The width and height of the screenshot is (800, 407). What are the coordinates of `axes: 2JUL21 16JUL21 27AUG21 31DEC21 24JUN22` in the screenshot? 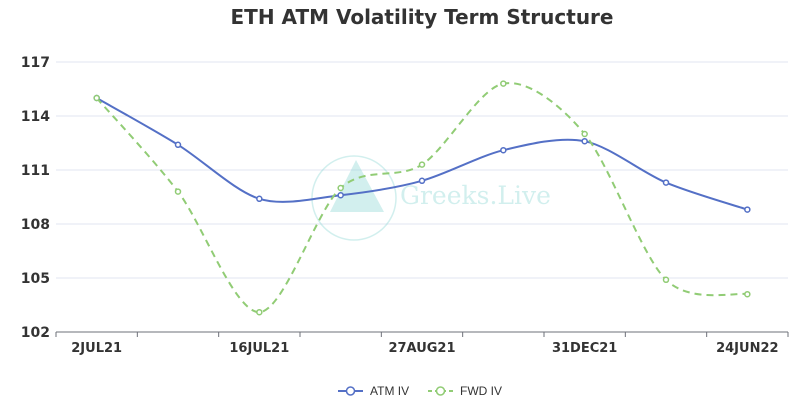 It's located at (422, 343).